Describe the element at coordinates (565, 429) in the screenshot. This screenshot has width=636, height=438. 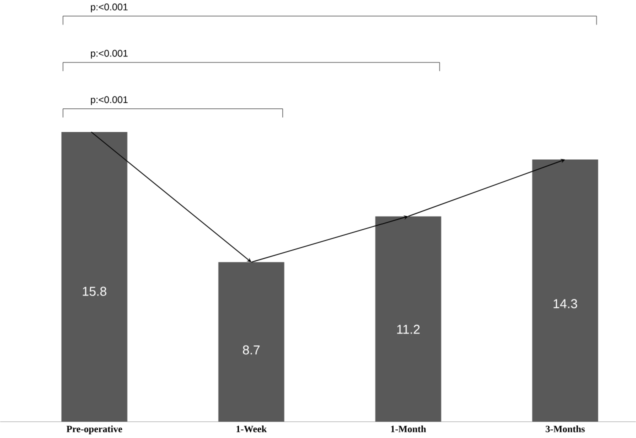
I see `x-tick-label: 3-Months` at that location.